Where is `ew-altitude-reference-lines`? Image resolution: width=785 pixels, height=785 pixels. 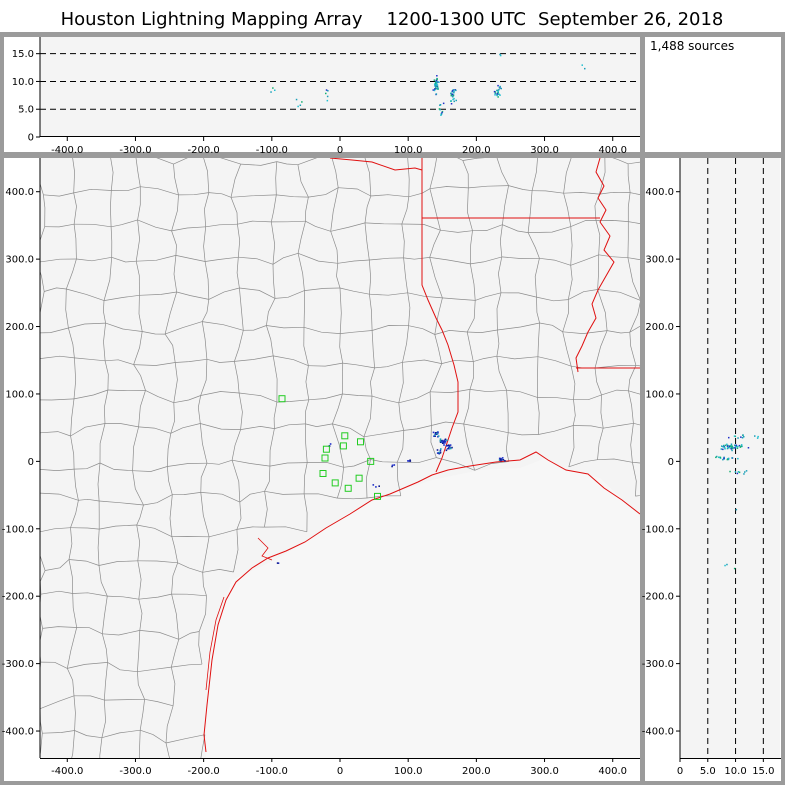 ew-altitude-reference-lines is located at coordinates (340, 81).